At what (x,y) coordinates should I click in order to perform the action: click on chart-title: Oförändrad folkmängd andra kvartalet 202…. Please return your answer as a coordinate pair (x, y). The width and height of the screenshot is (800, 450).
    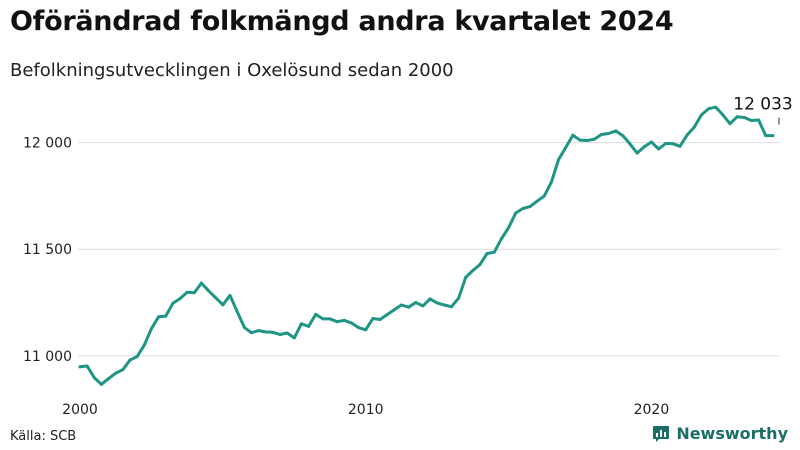
    Looking at the image, I should click on (342, 21).